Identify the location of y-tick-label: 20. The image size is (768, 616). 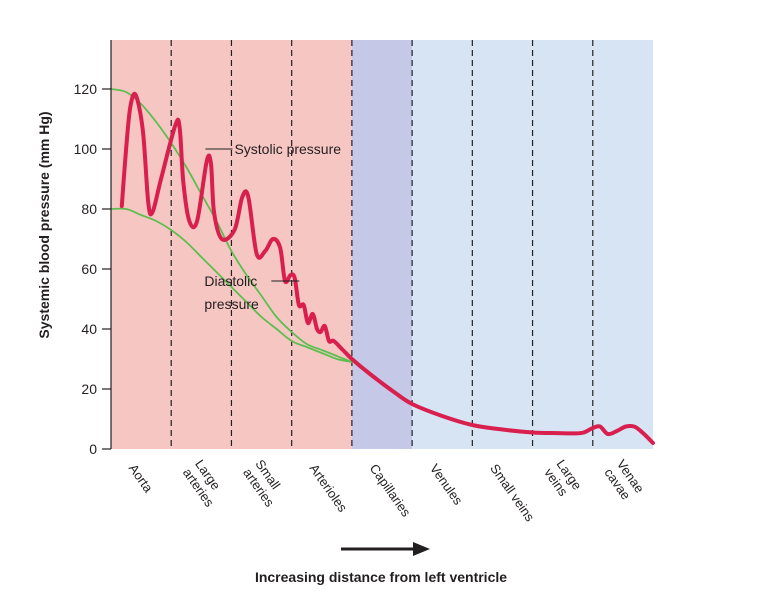
(89, 389).